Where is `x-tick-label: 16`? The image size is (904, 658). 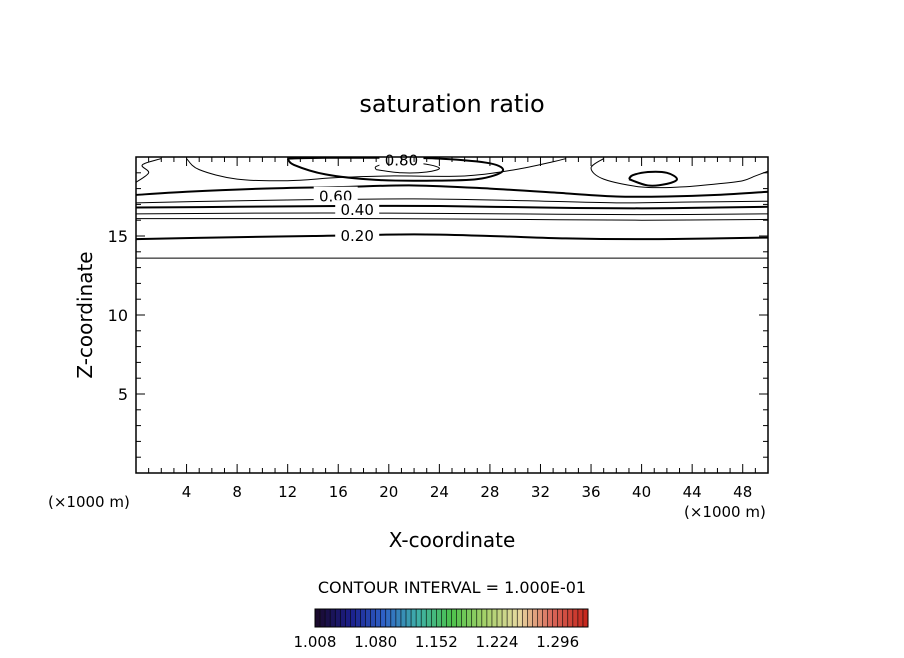
x-tick-label: 16 is located at coordinates (338, 492).